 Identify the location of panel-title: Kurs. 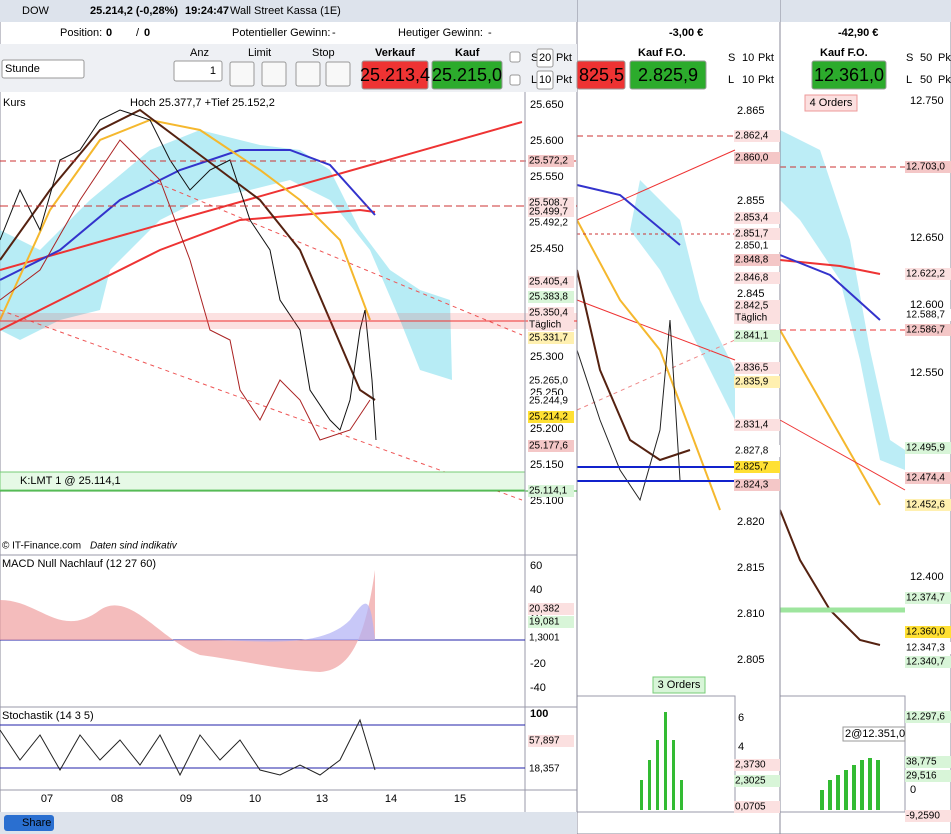
(14, 103).